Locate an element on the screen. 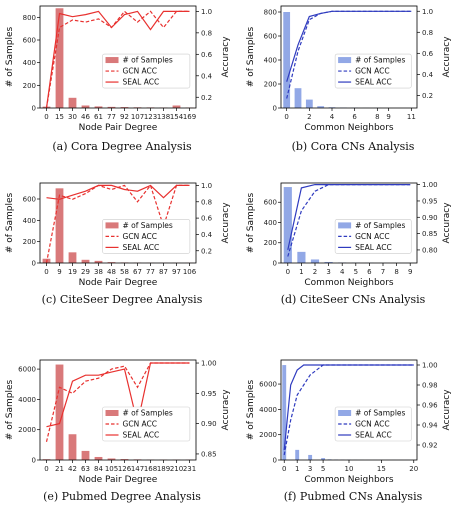 The image size is (474, 517). x-tick-label: 5 is located at coordinates (323, 469).